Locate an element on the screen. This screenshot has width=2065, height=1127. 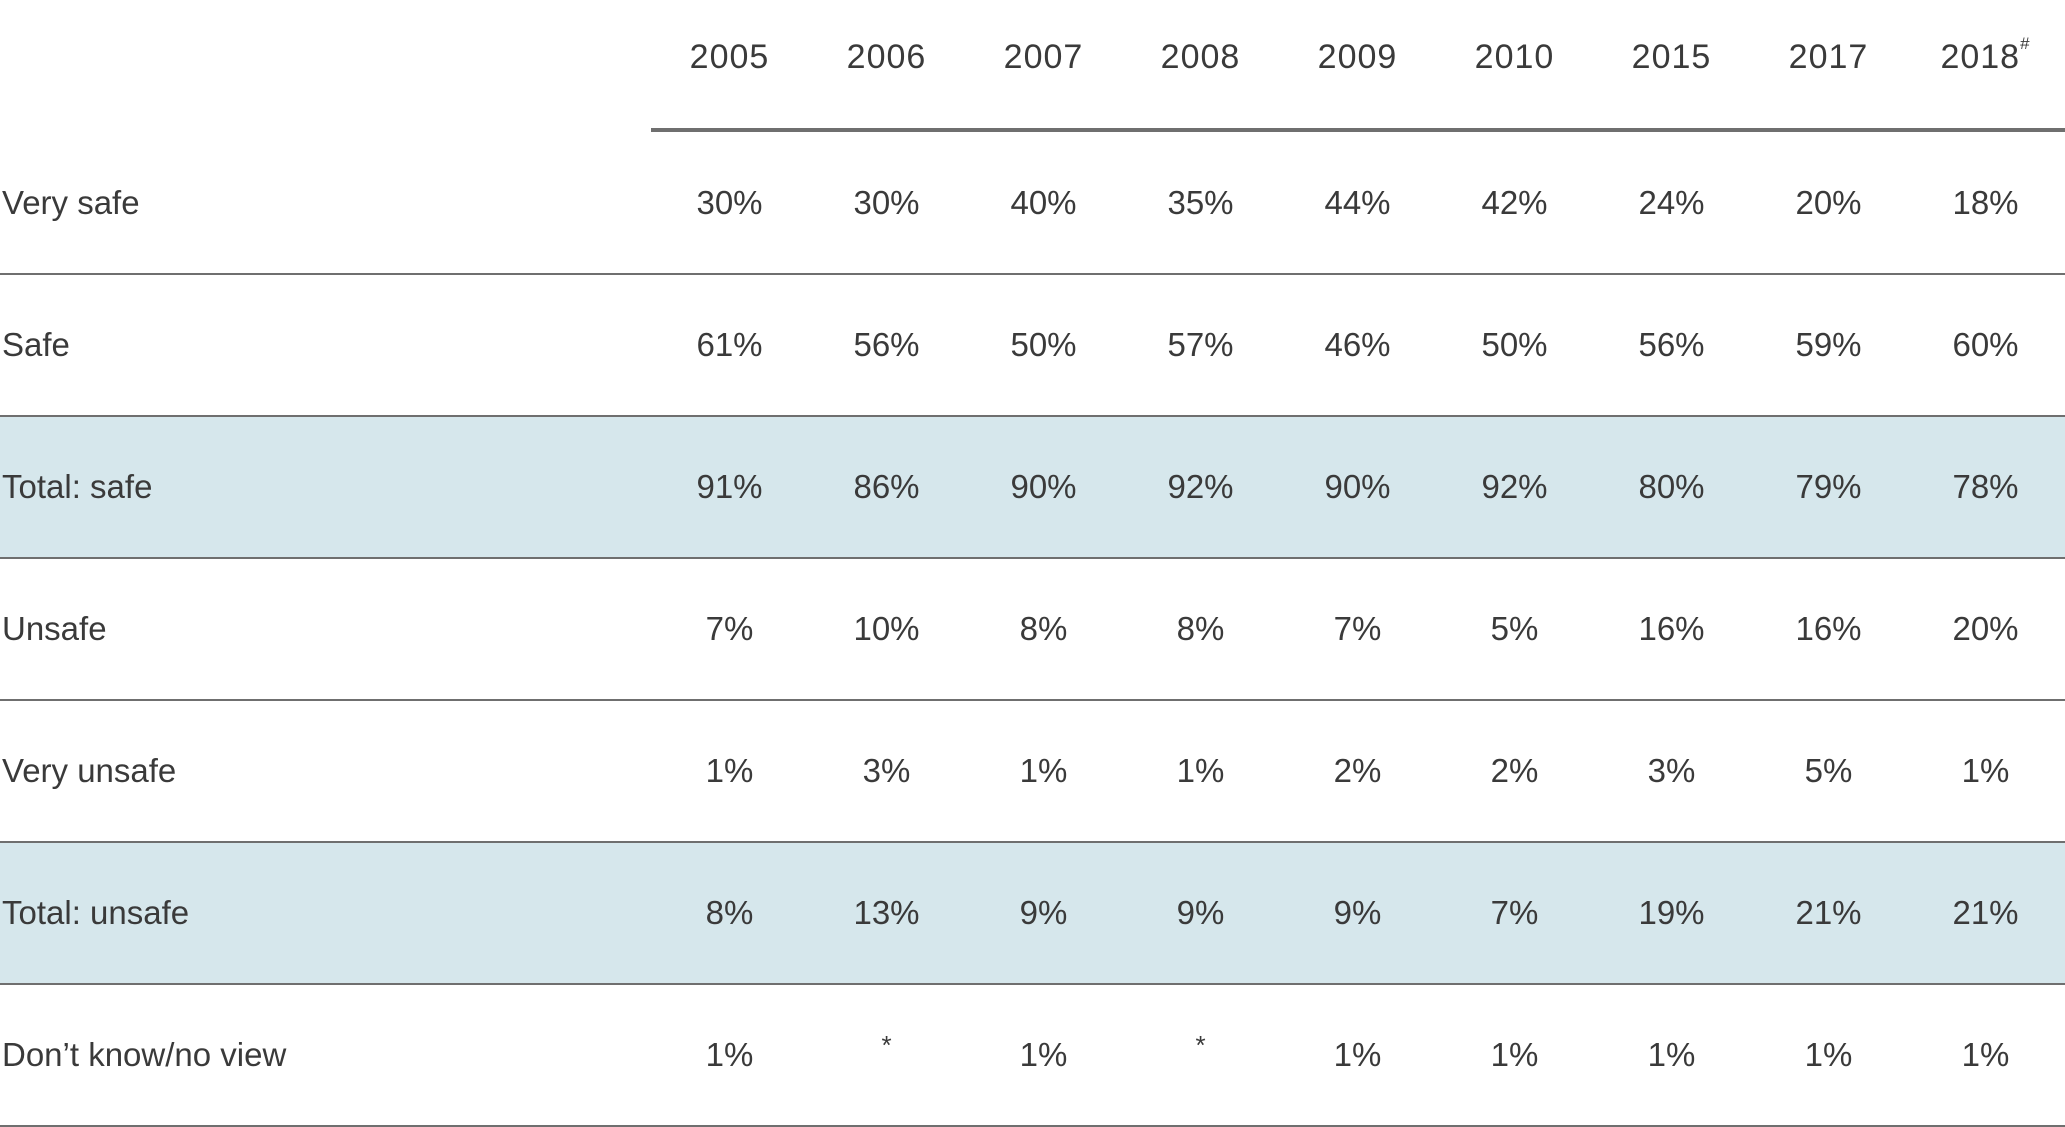
column-header-2010: 2010 is located at coordinates (1514, 57).